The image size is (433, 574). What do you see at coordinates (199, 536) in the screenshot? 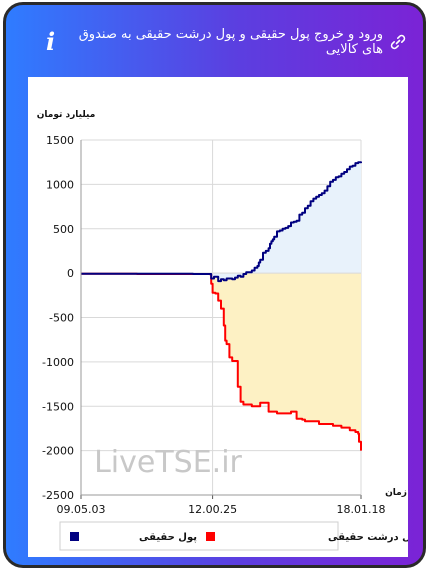
I see `legend-box` at bounding box center [199, 536].